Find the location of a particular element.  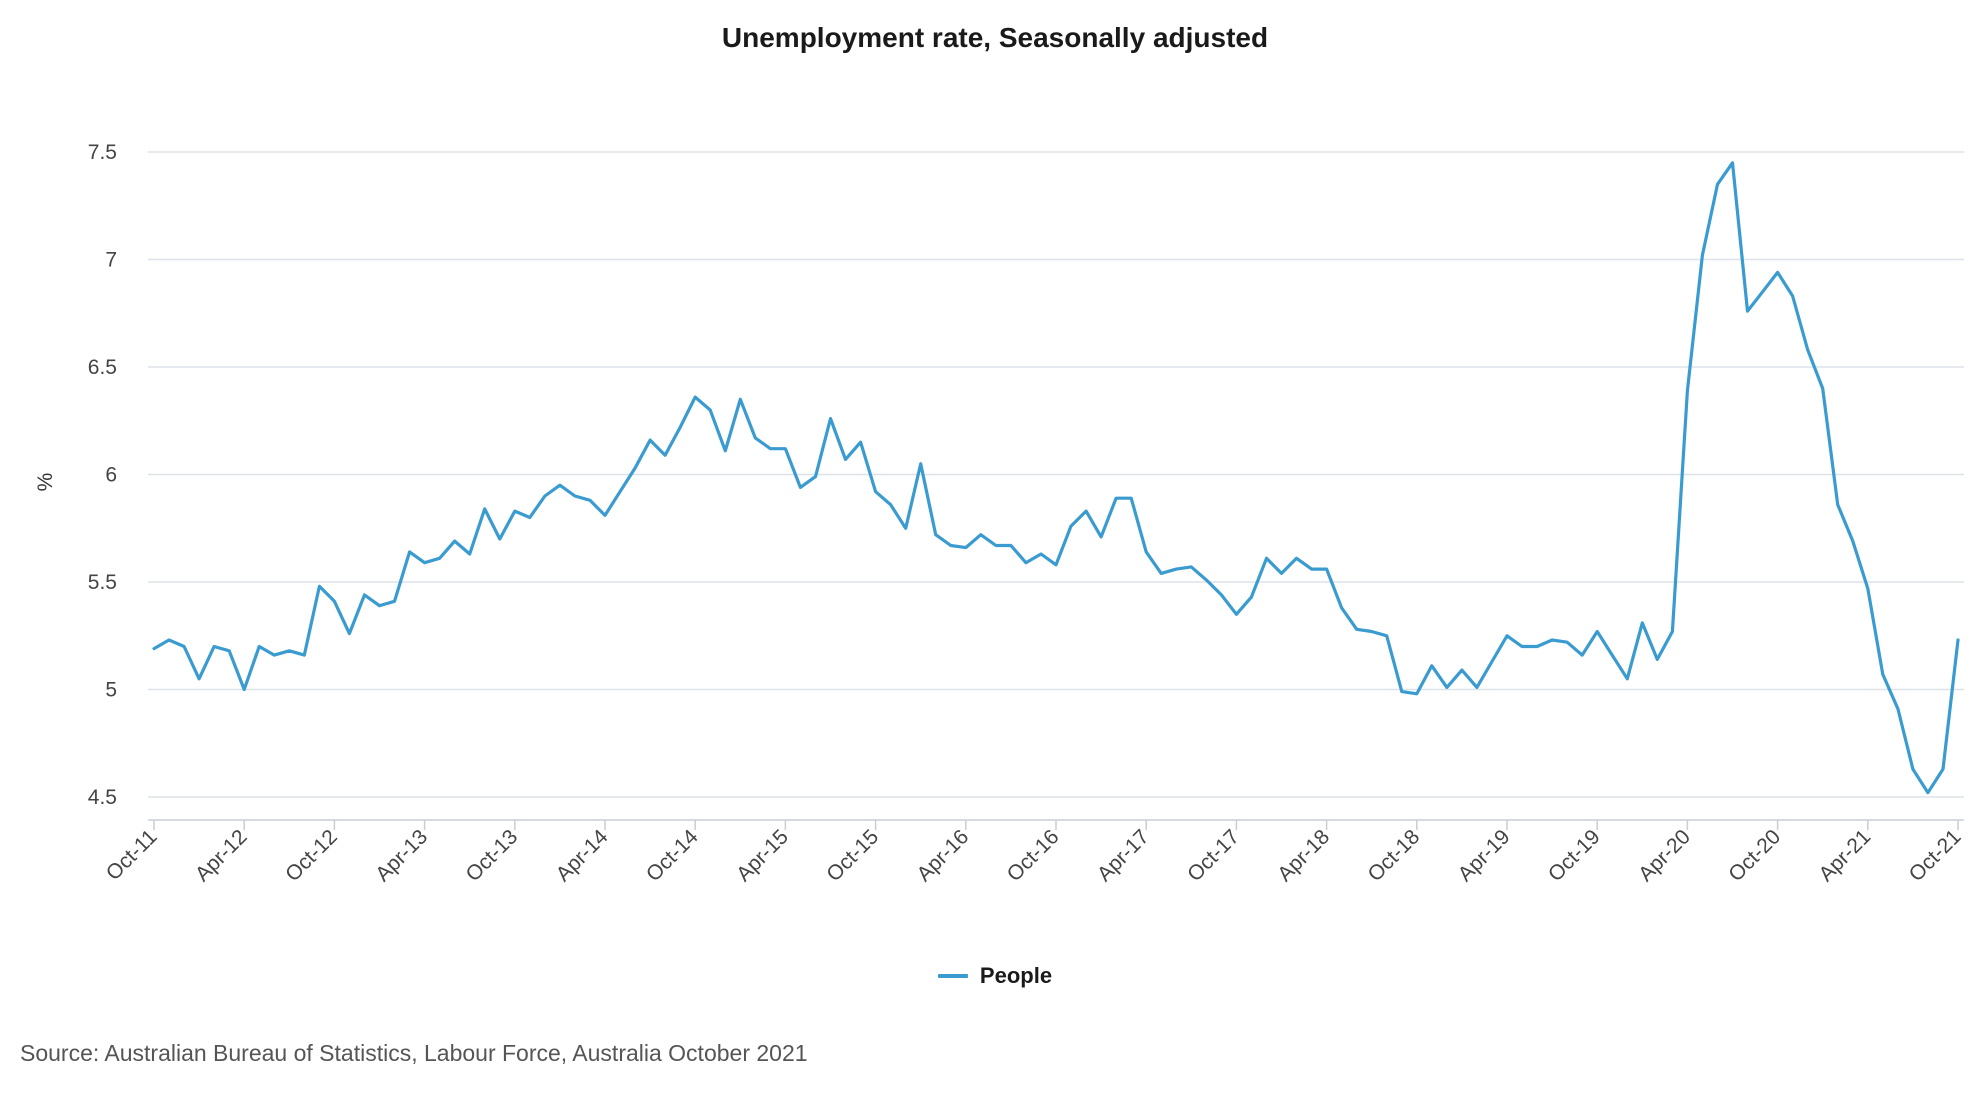

x-tick-label: Oct-15 is located at coordinates (852, 855).